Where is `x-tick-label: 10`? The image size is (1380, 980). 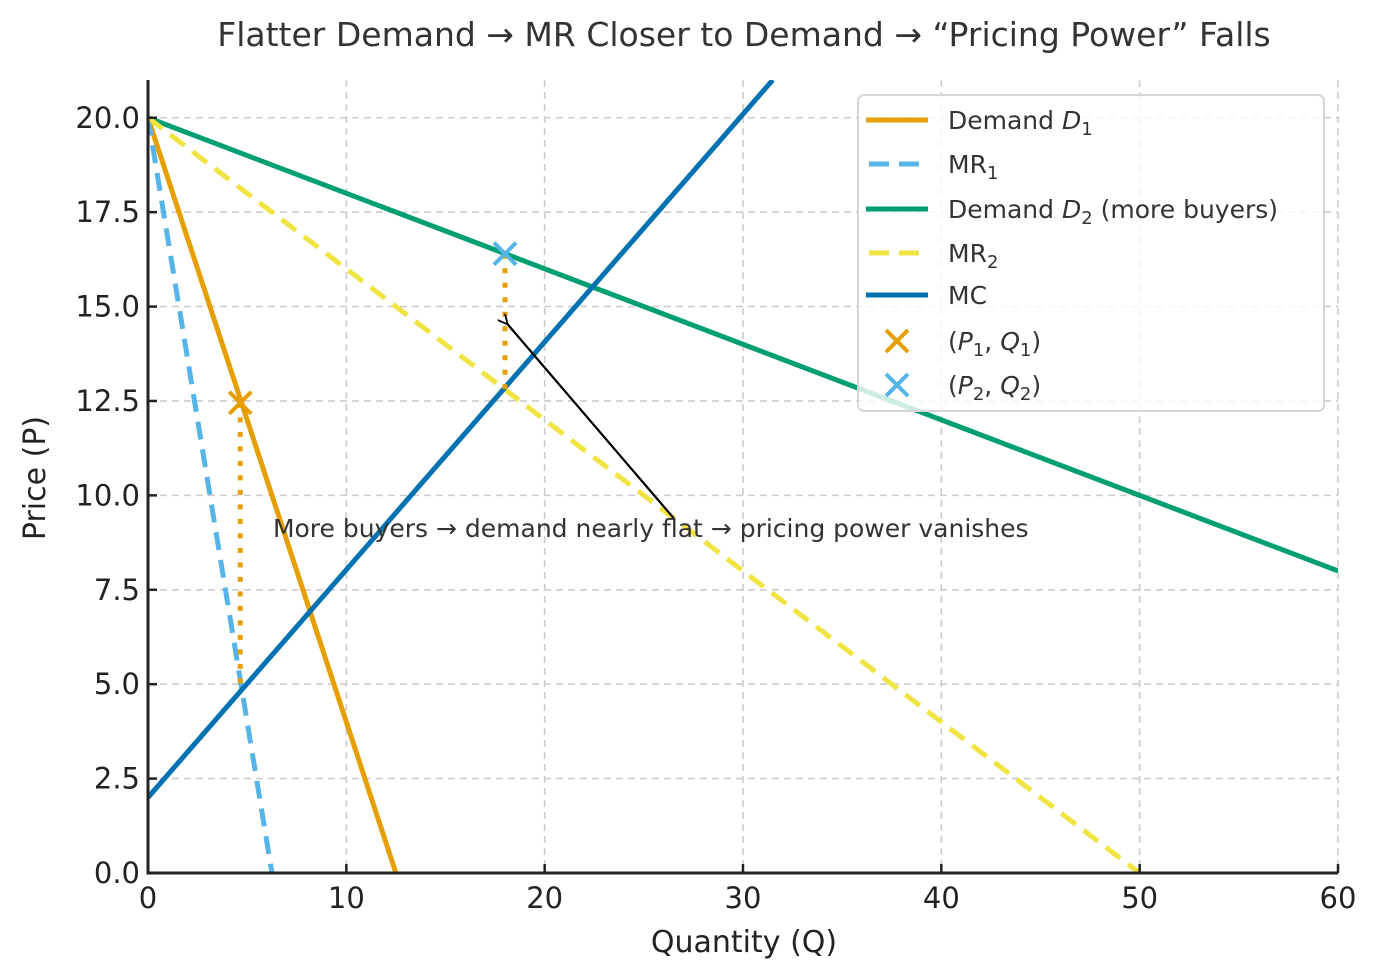
x-tick-label: 10 is located at coordinates (346, 898).